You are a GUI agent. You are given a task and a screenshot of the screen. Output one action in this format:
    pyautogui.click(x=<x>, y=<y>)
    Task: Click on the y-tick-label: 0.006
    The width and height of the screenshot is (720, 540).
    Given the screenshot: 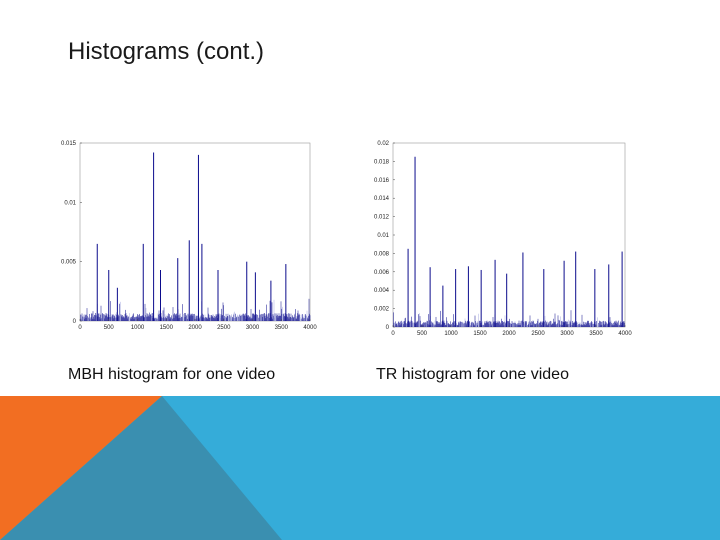 What is the action you would take?
    pyautogui.click(x=382, y=273)
    